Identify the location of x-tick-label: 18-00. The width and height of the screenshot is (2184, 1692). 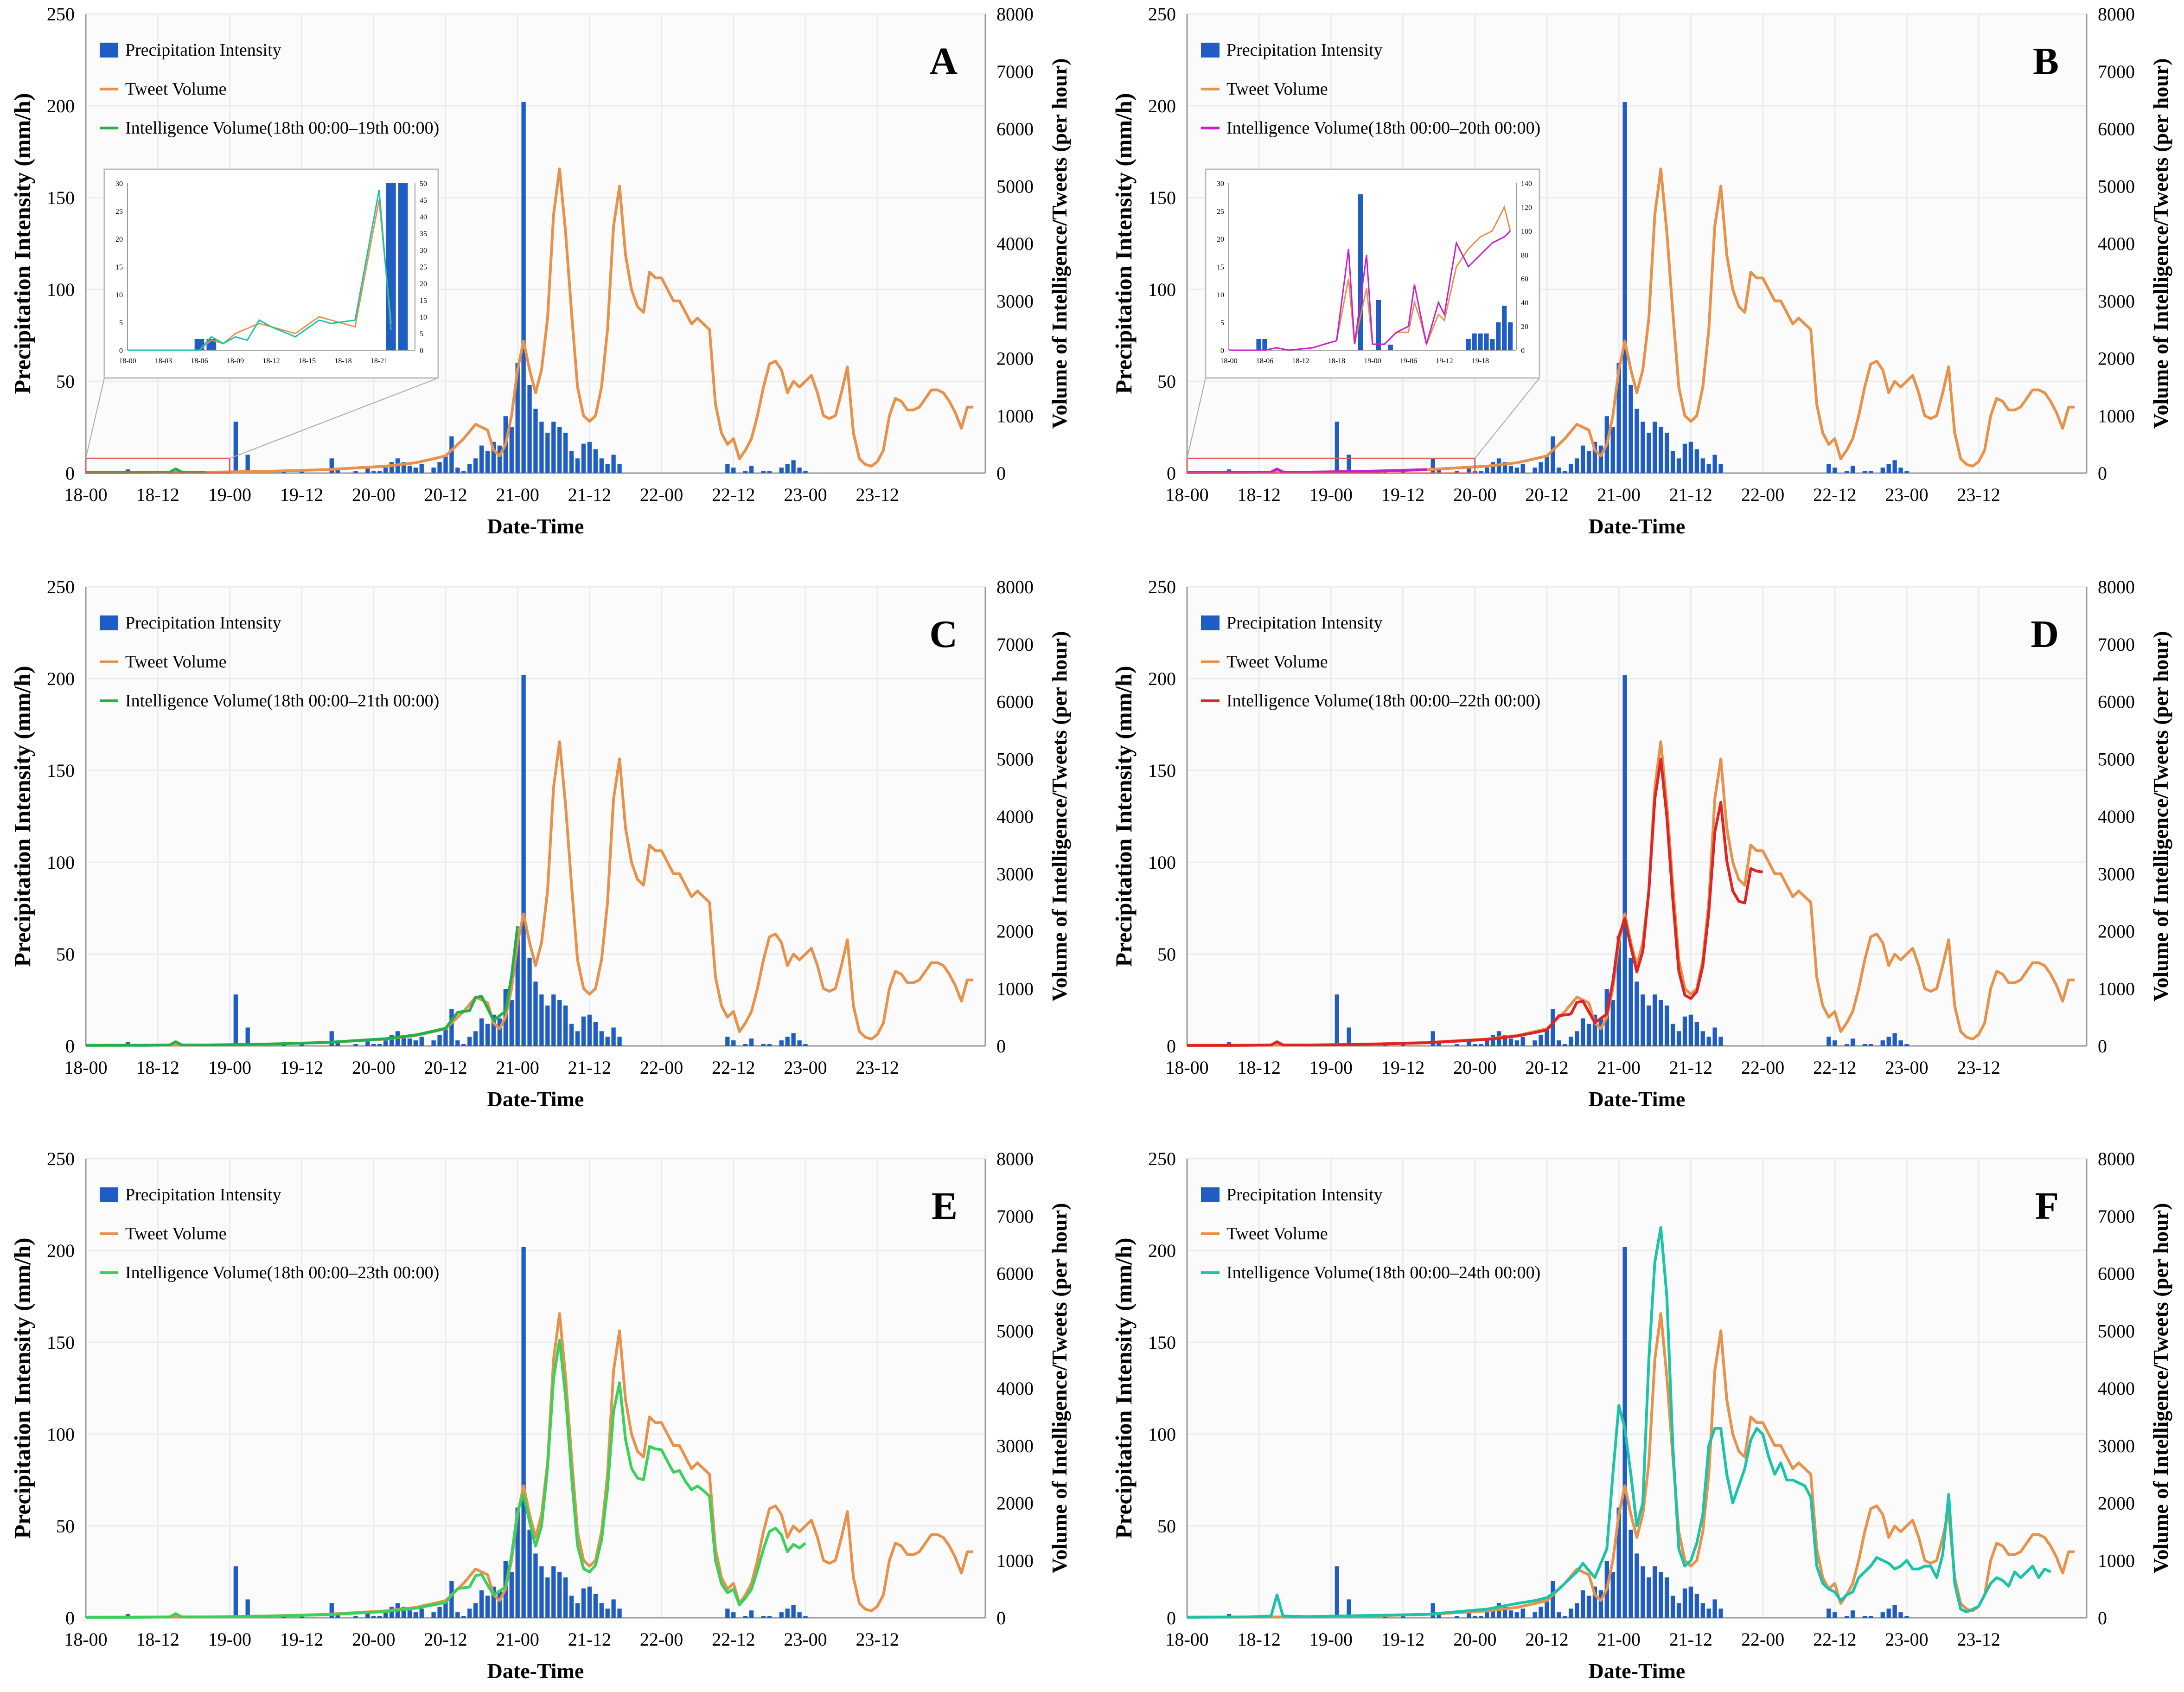
(1186, 1639).